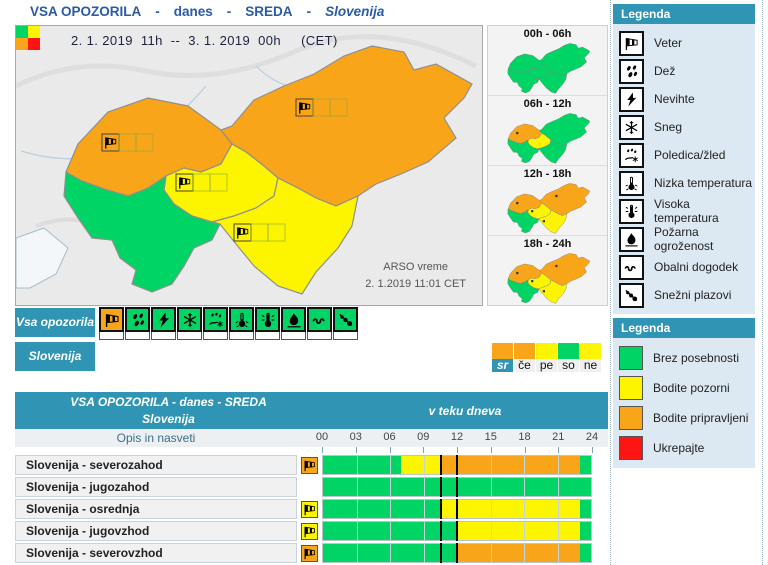 This screenshot has height=565, width=768. I want to click on warning-type-cell-rain-icon, so click(137, 323).